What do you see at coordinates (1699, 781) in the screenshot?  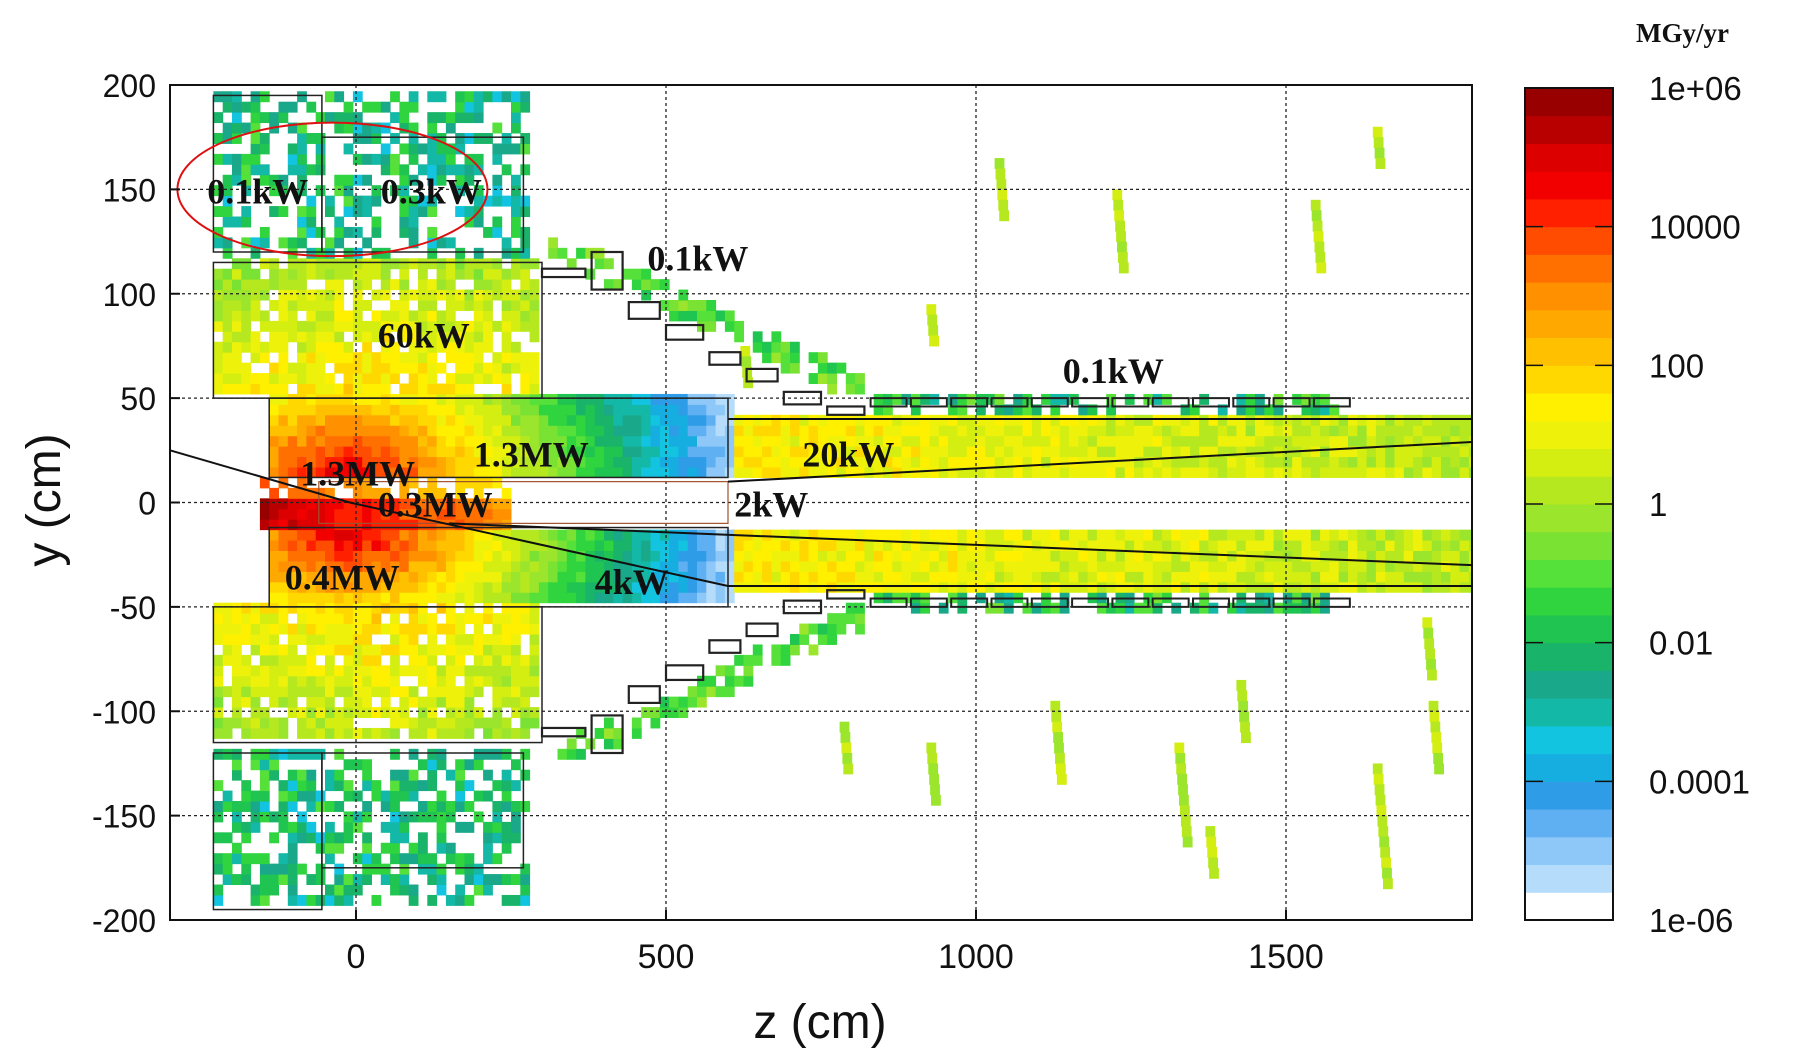 I see `colorbar-tick-label: 0.0001` at bounding box center [1699, 781].